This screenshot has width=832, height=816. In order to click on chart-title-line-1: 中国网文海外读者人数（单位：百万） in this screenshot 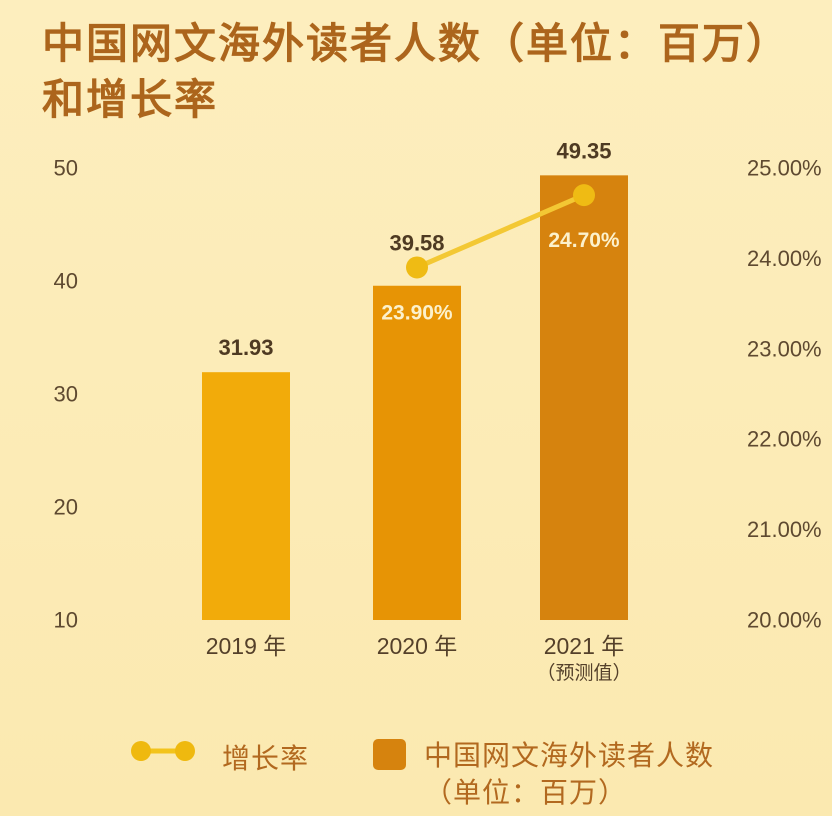, I will do `click(416, 43)`.